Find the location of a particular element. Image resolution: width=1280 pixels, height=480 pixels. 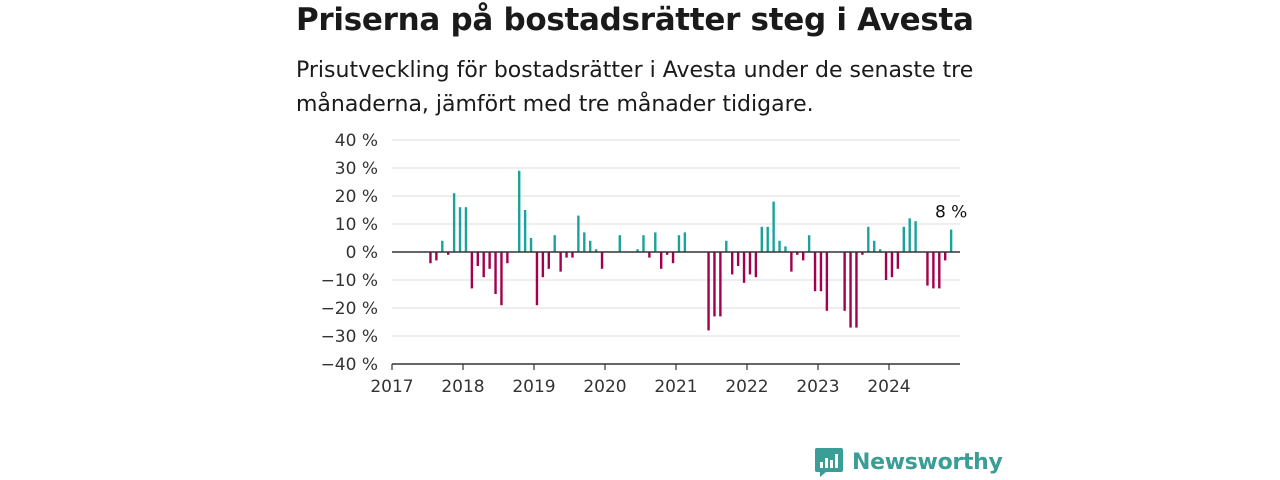

x-tick-label: 2019 is located at coordinates (533, 387).